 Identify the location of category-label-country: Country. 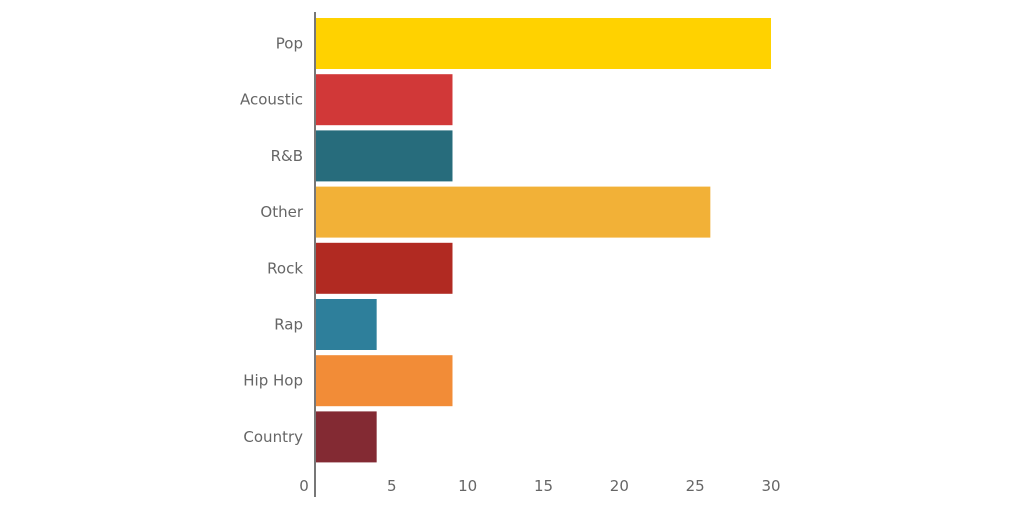
(273, 437).